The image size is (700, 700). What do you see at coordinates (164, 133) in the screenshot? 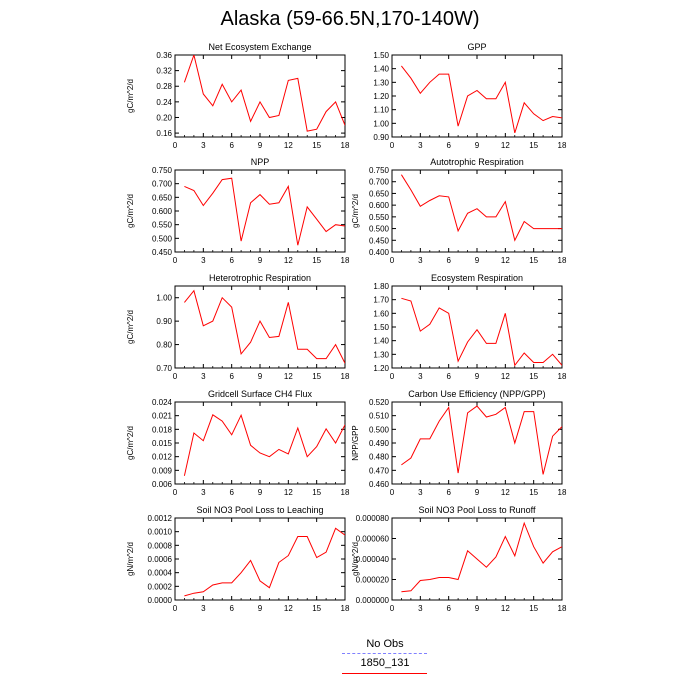
I see `y-tick-label: 0.16` at bounding box center [164, 133].